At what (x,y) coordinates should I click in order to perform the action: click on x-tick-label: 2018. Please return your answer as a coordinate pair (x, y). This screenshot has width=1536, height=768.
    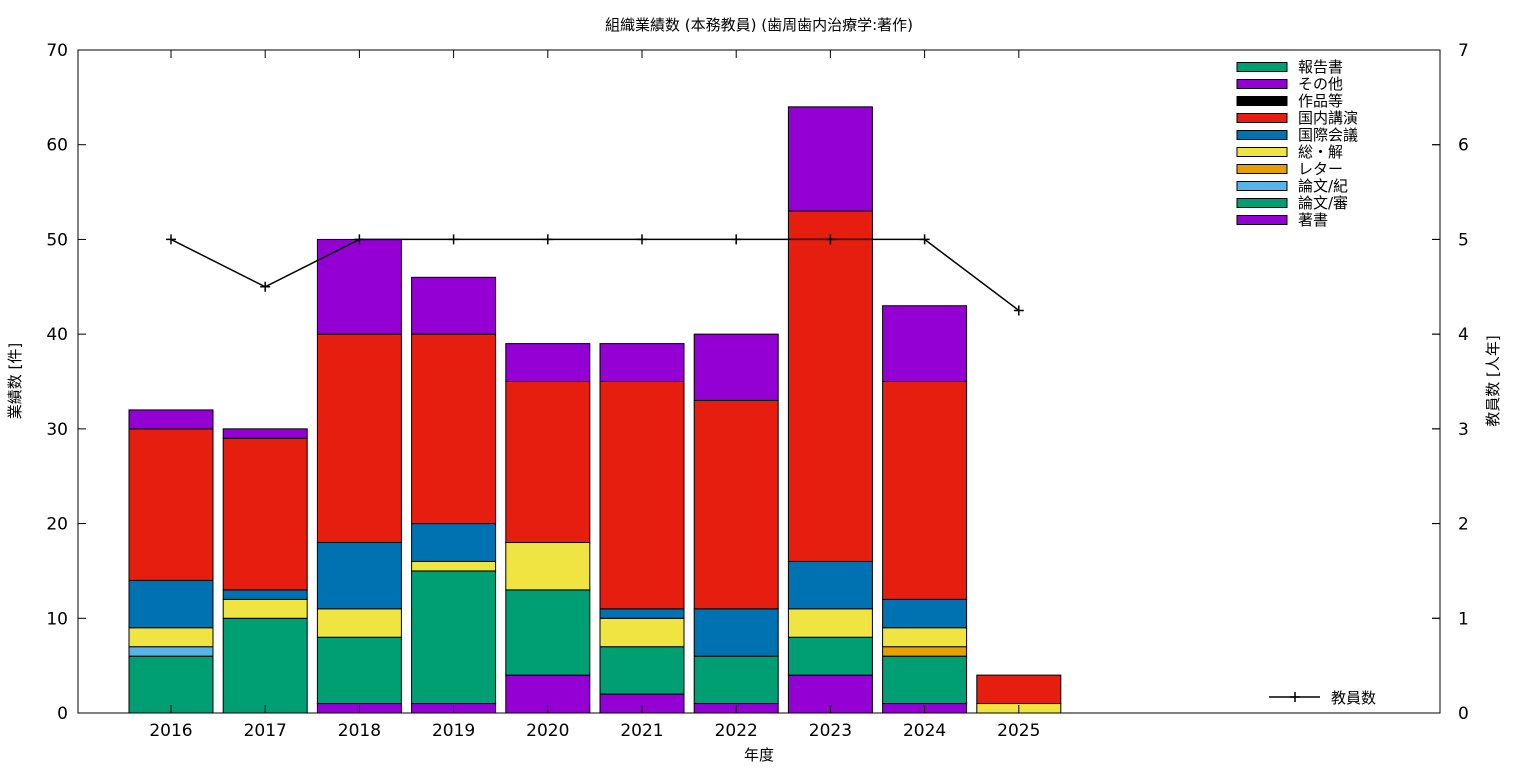
    Looking at the image, I should click on (359, 731).